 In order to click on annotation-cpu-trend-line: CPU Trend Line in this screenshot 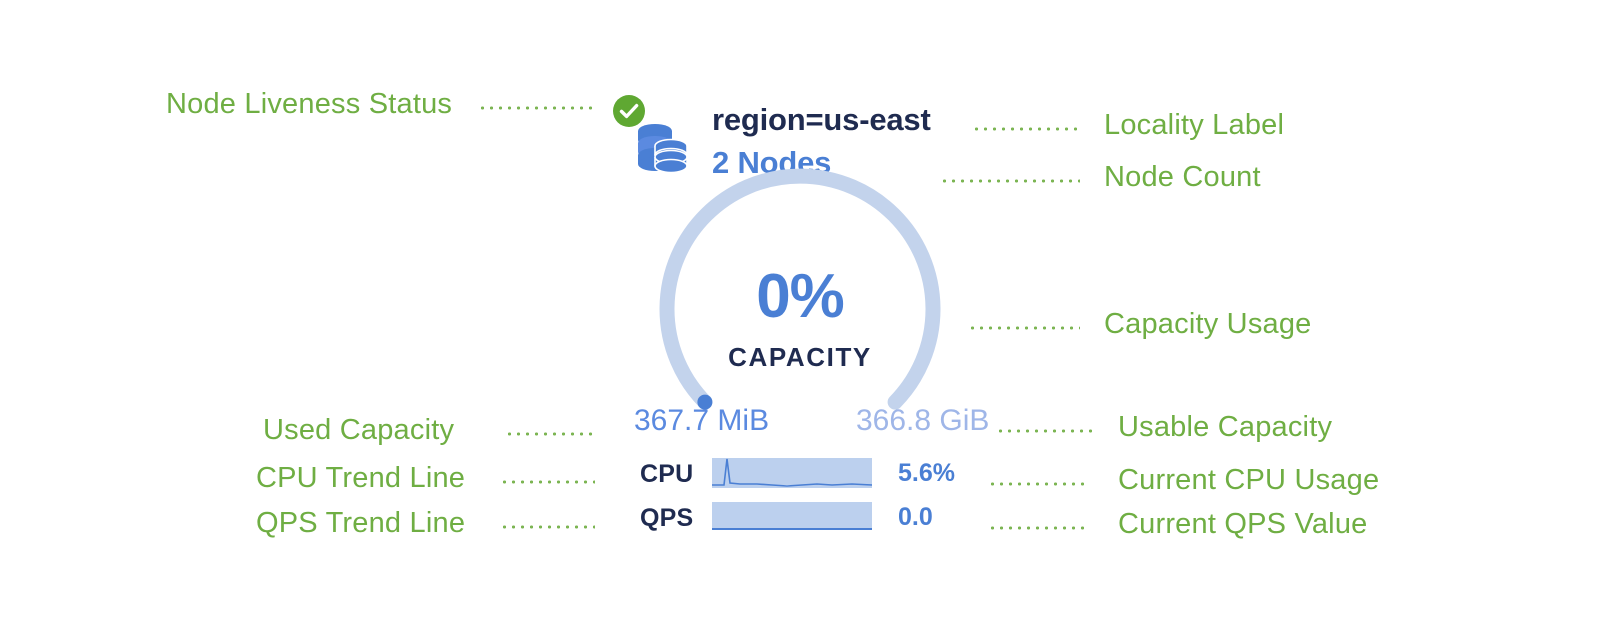, I will do `click(361, 478)`.